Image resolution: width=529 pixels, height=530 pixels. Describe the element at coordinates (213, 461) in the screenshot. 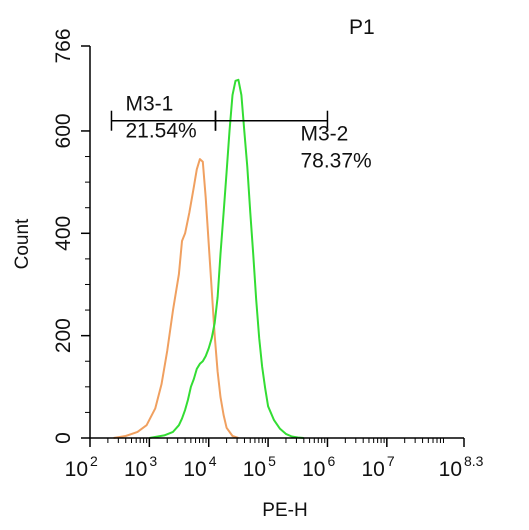

I see `x-tick-exponent: 4` at that location.